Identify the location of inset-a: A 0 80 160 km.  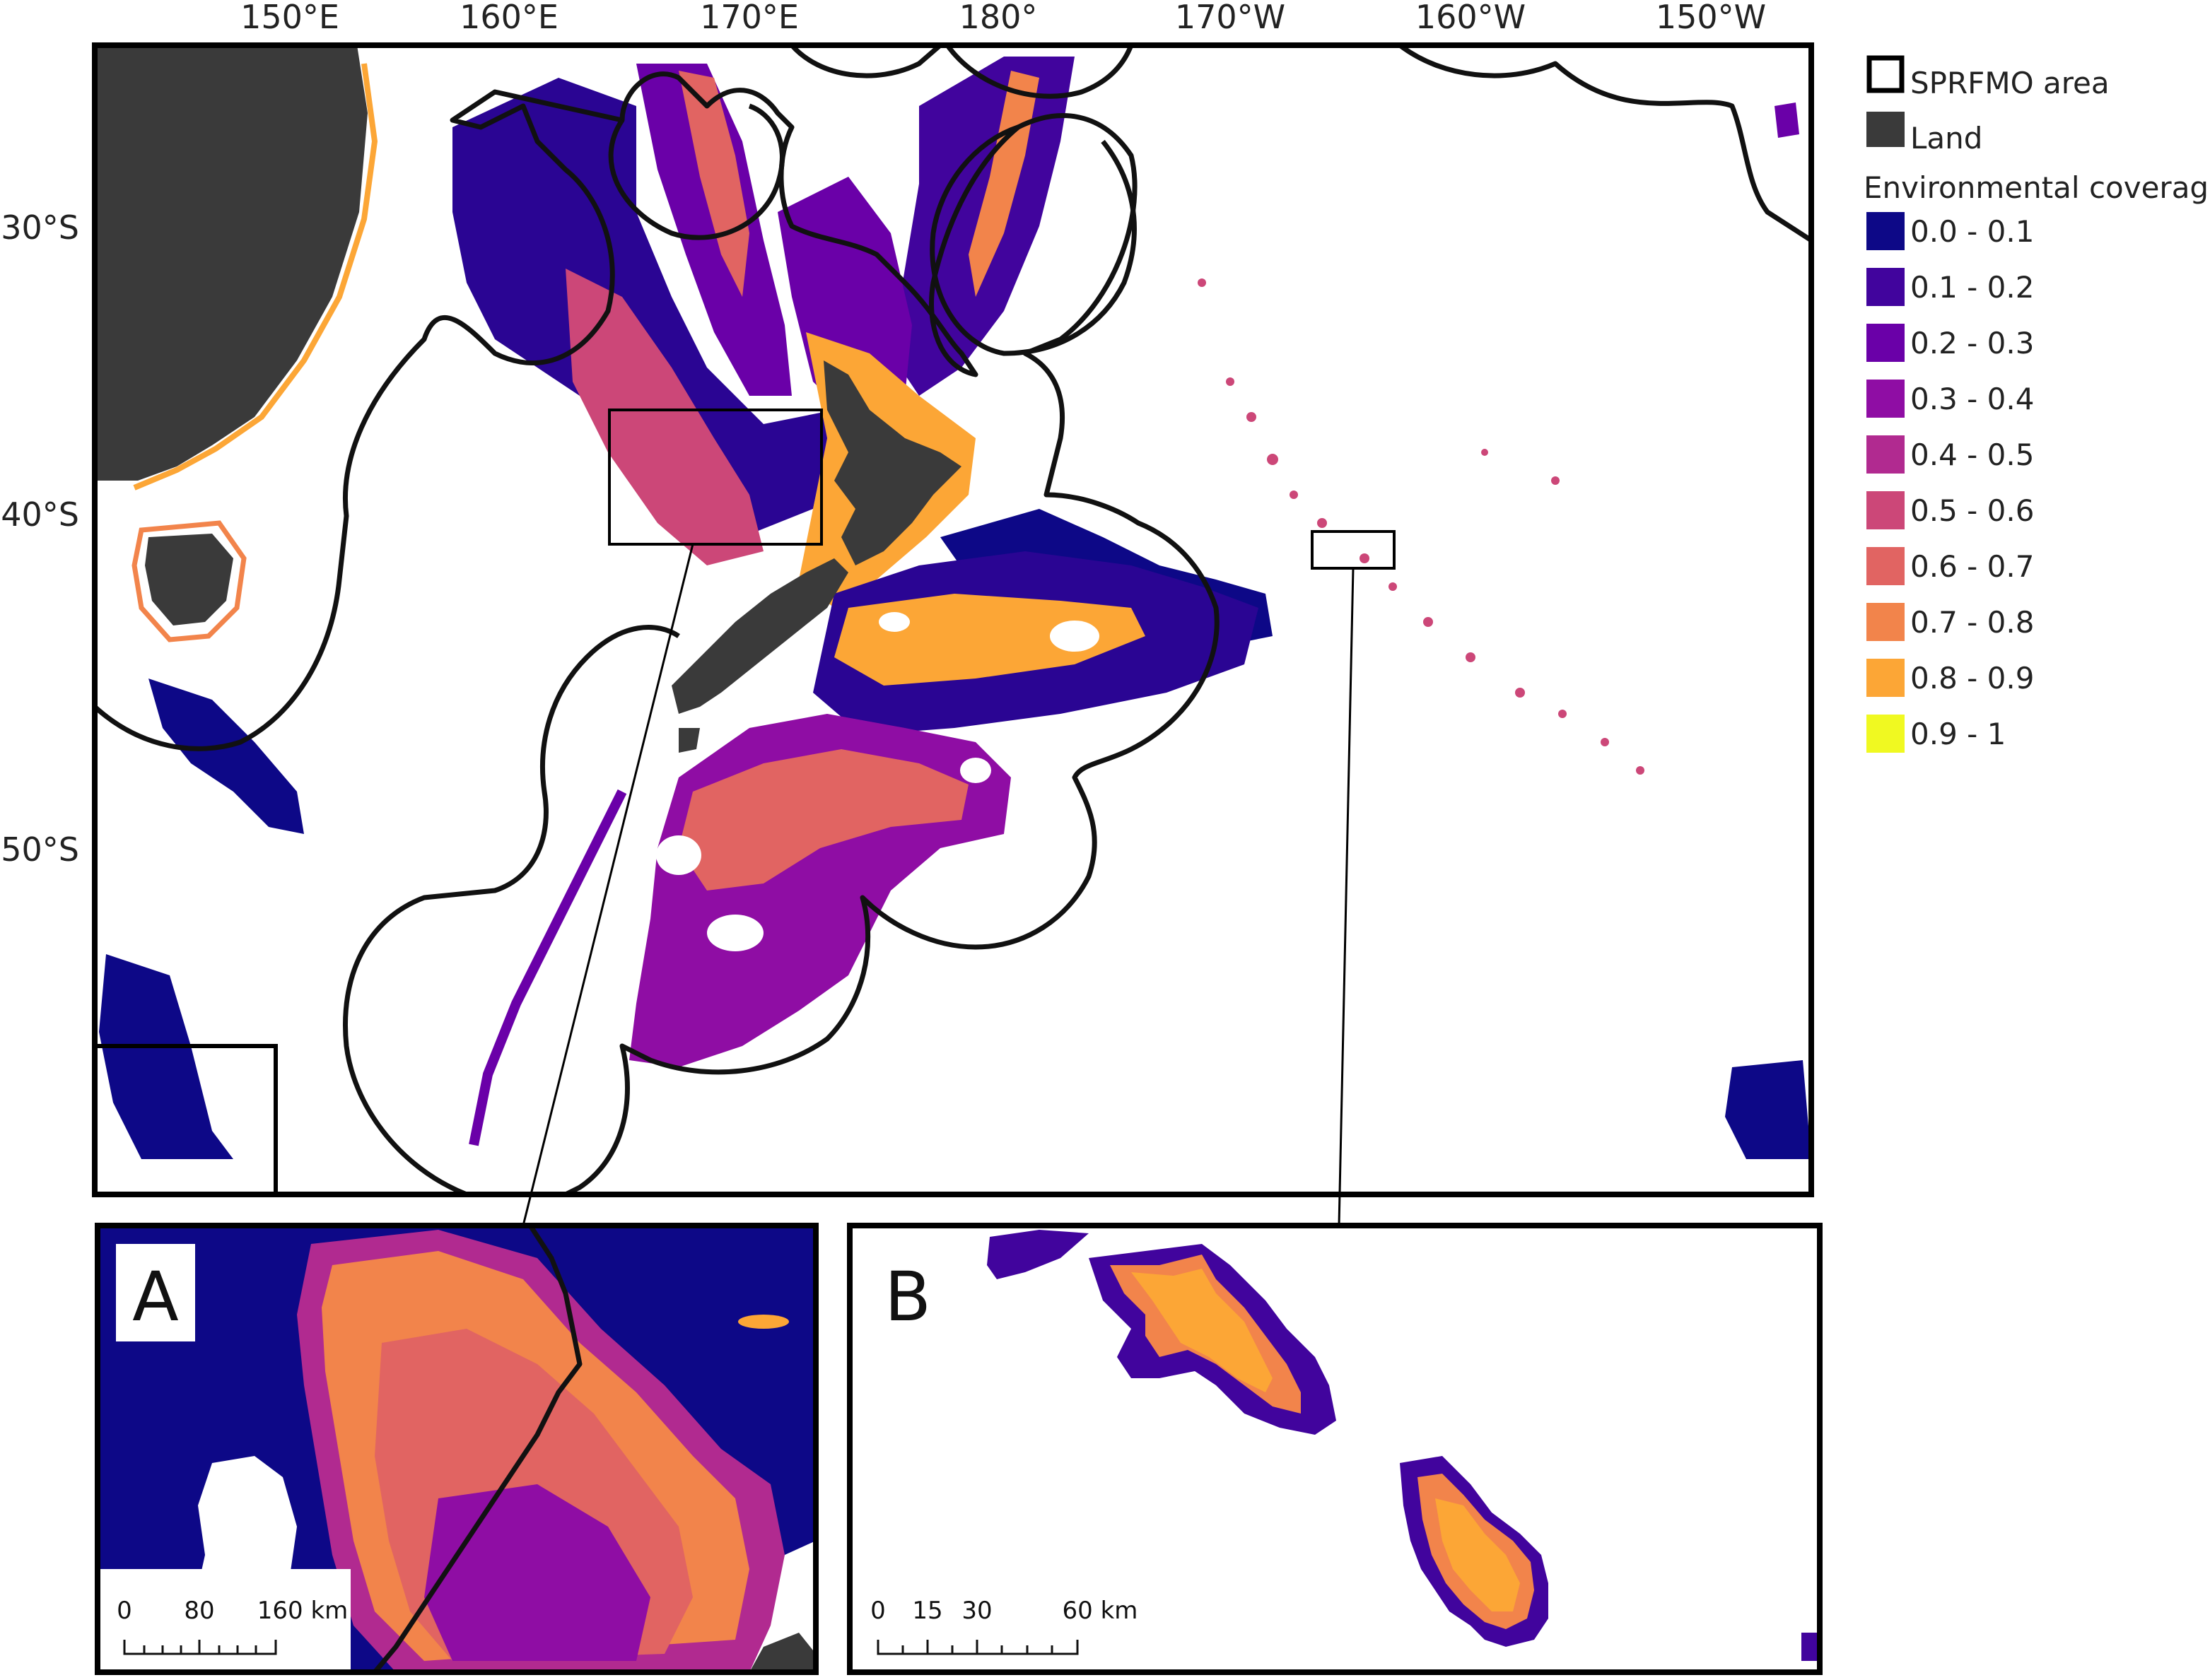
(457, 1449).